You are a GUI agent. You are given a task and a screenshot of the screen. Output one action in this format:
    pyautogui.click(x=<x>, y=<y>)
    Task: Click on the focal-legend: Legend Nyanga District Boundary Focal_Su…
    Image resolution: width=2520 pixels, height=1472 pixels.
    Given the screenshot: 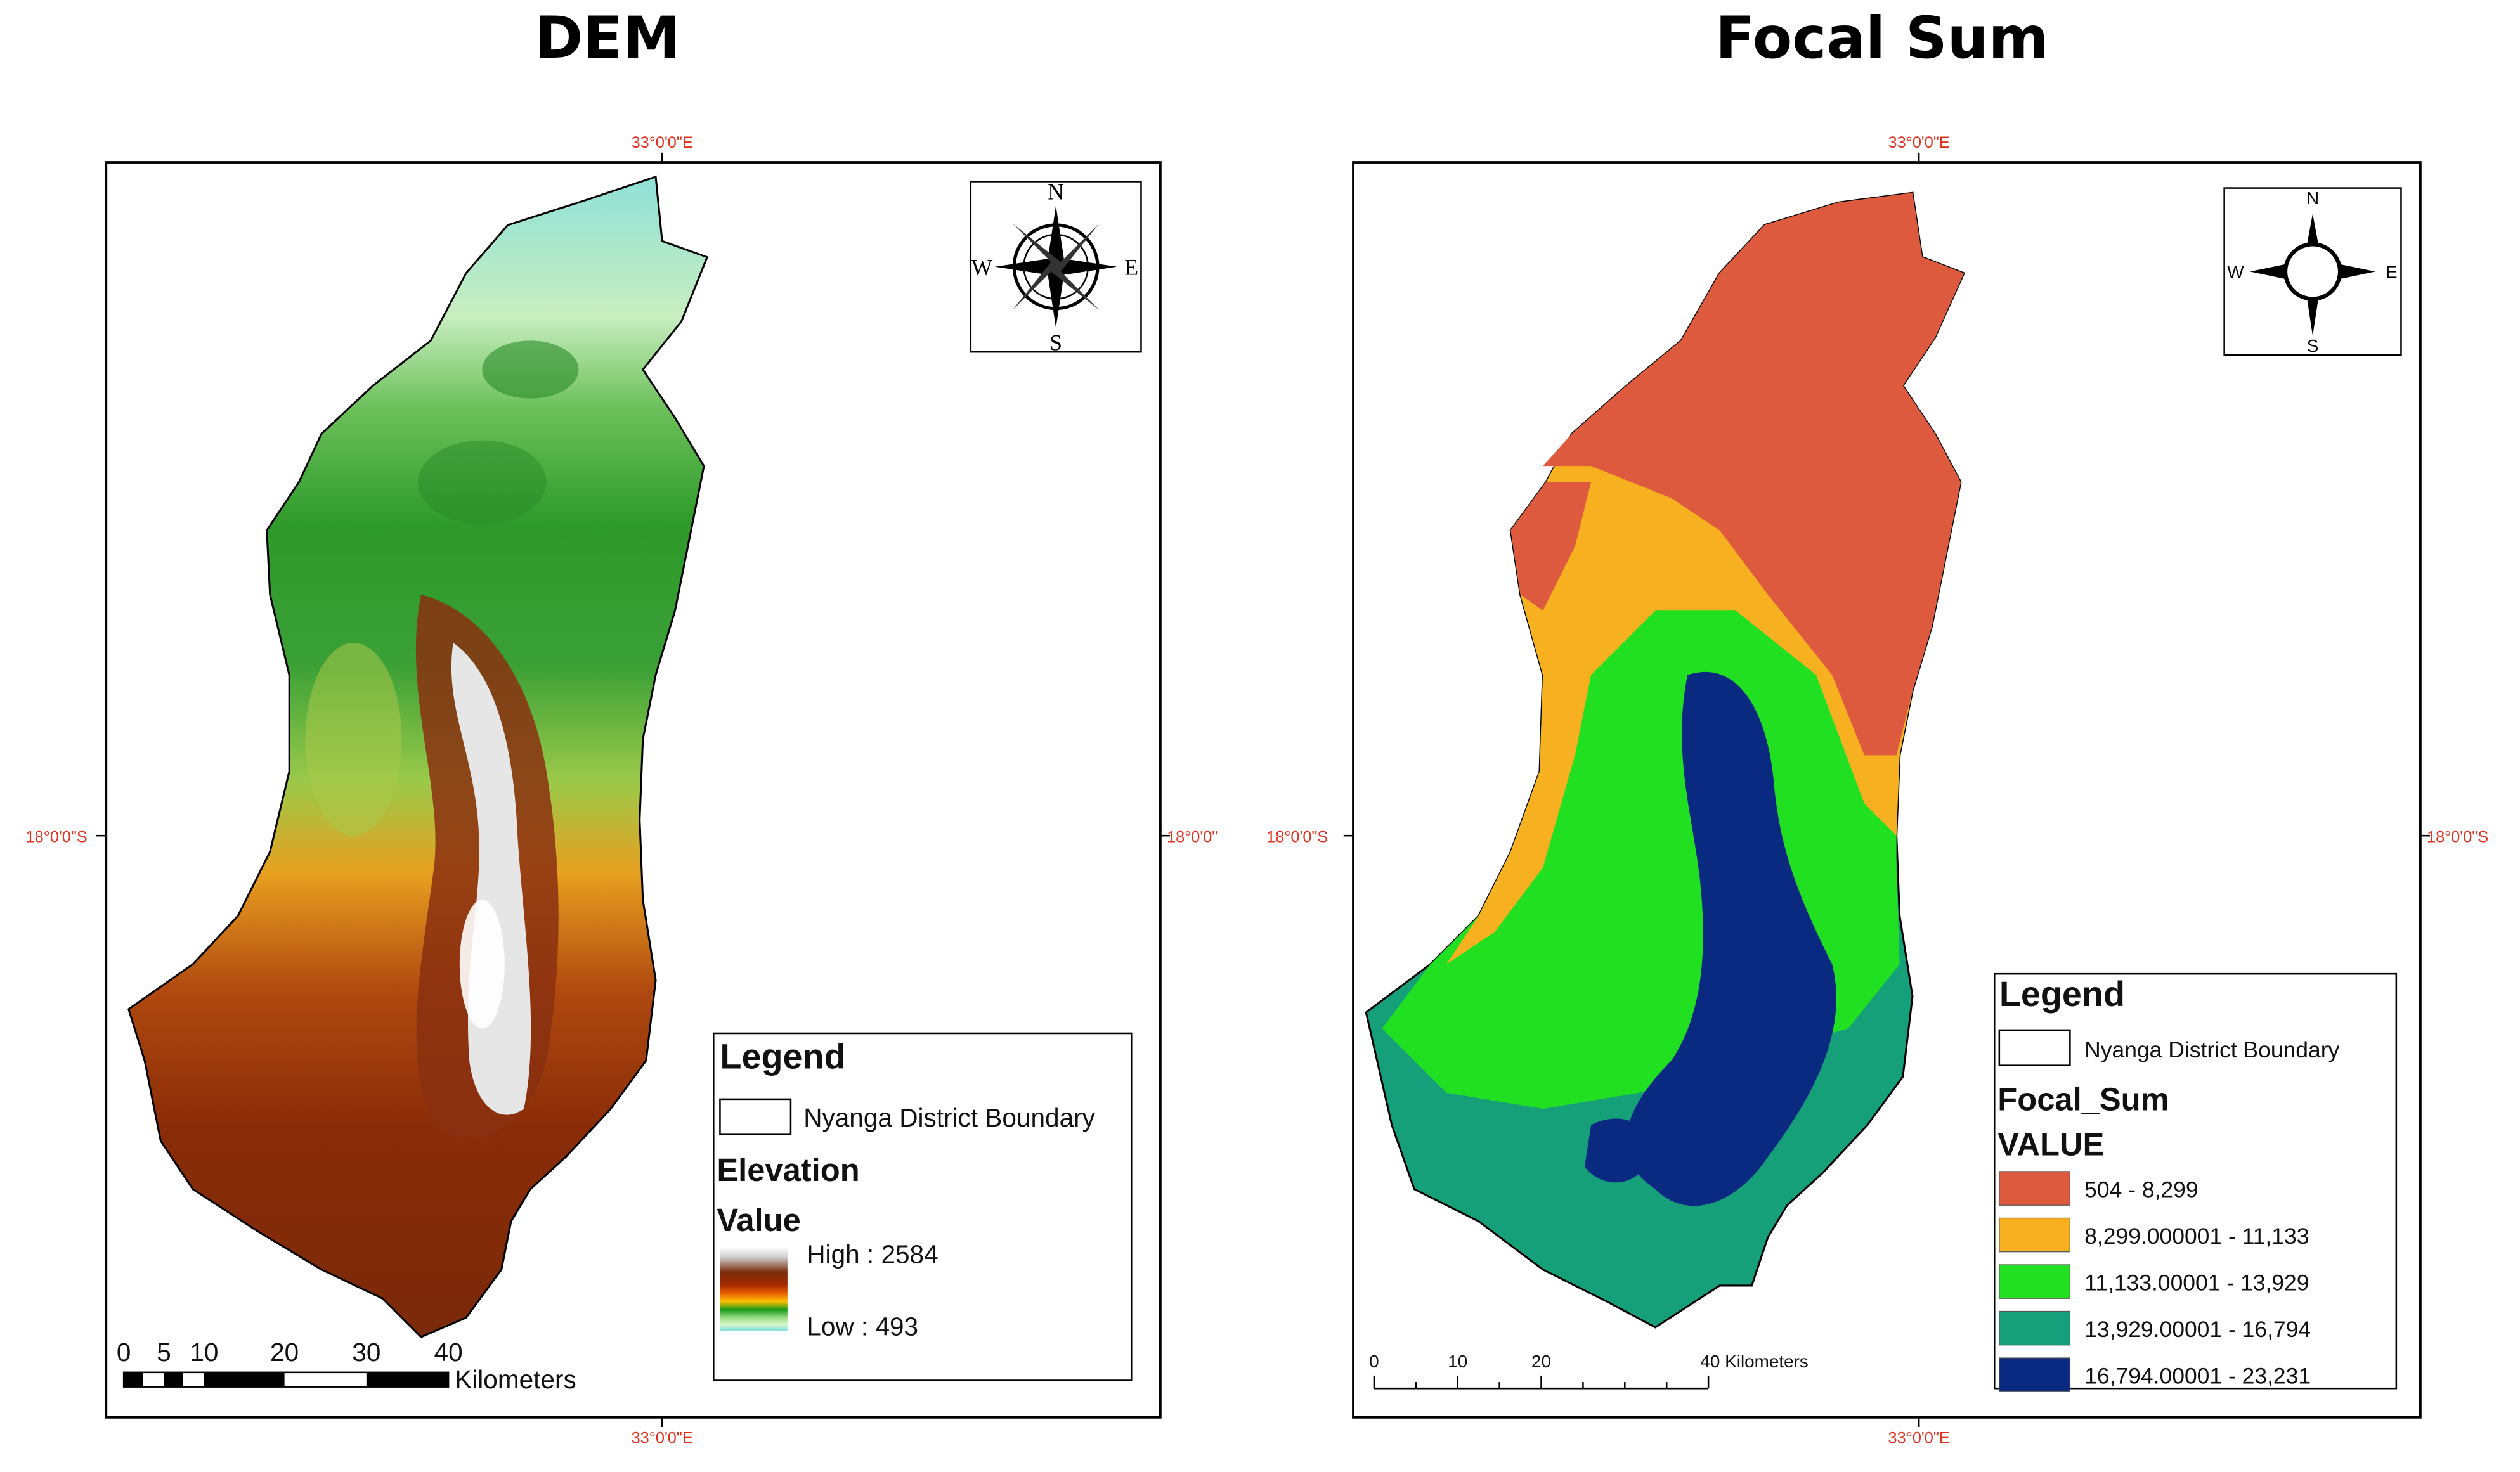 What is the action you would take?
    pyautogui.click(x=2195, y=1182)
    